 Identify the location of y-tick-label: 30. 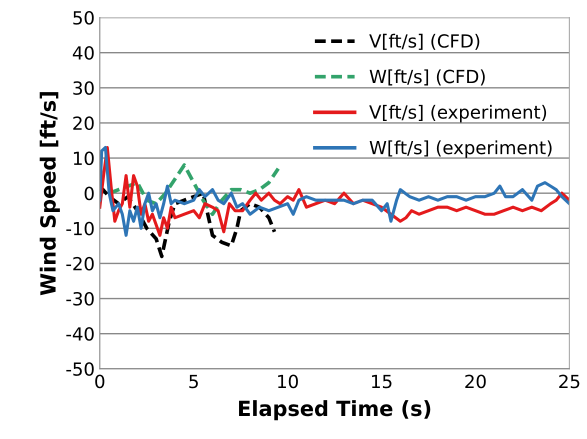
(83, 88).